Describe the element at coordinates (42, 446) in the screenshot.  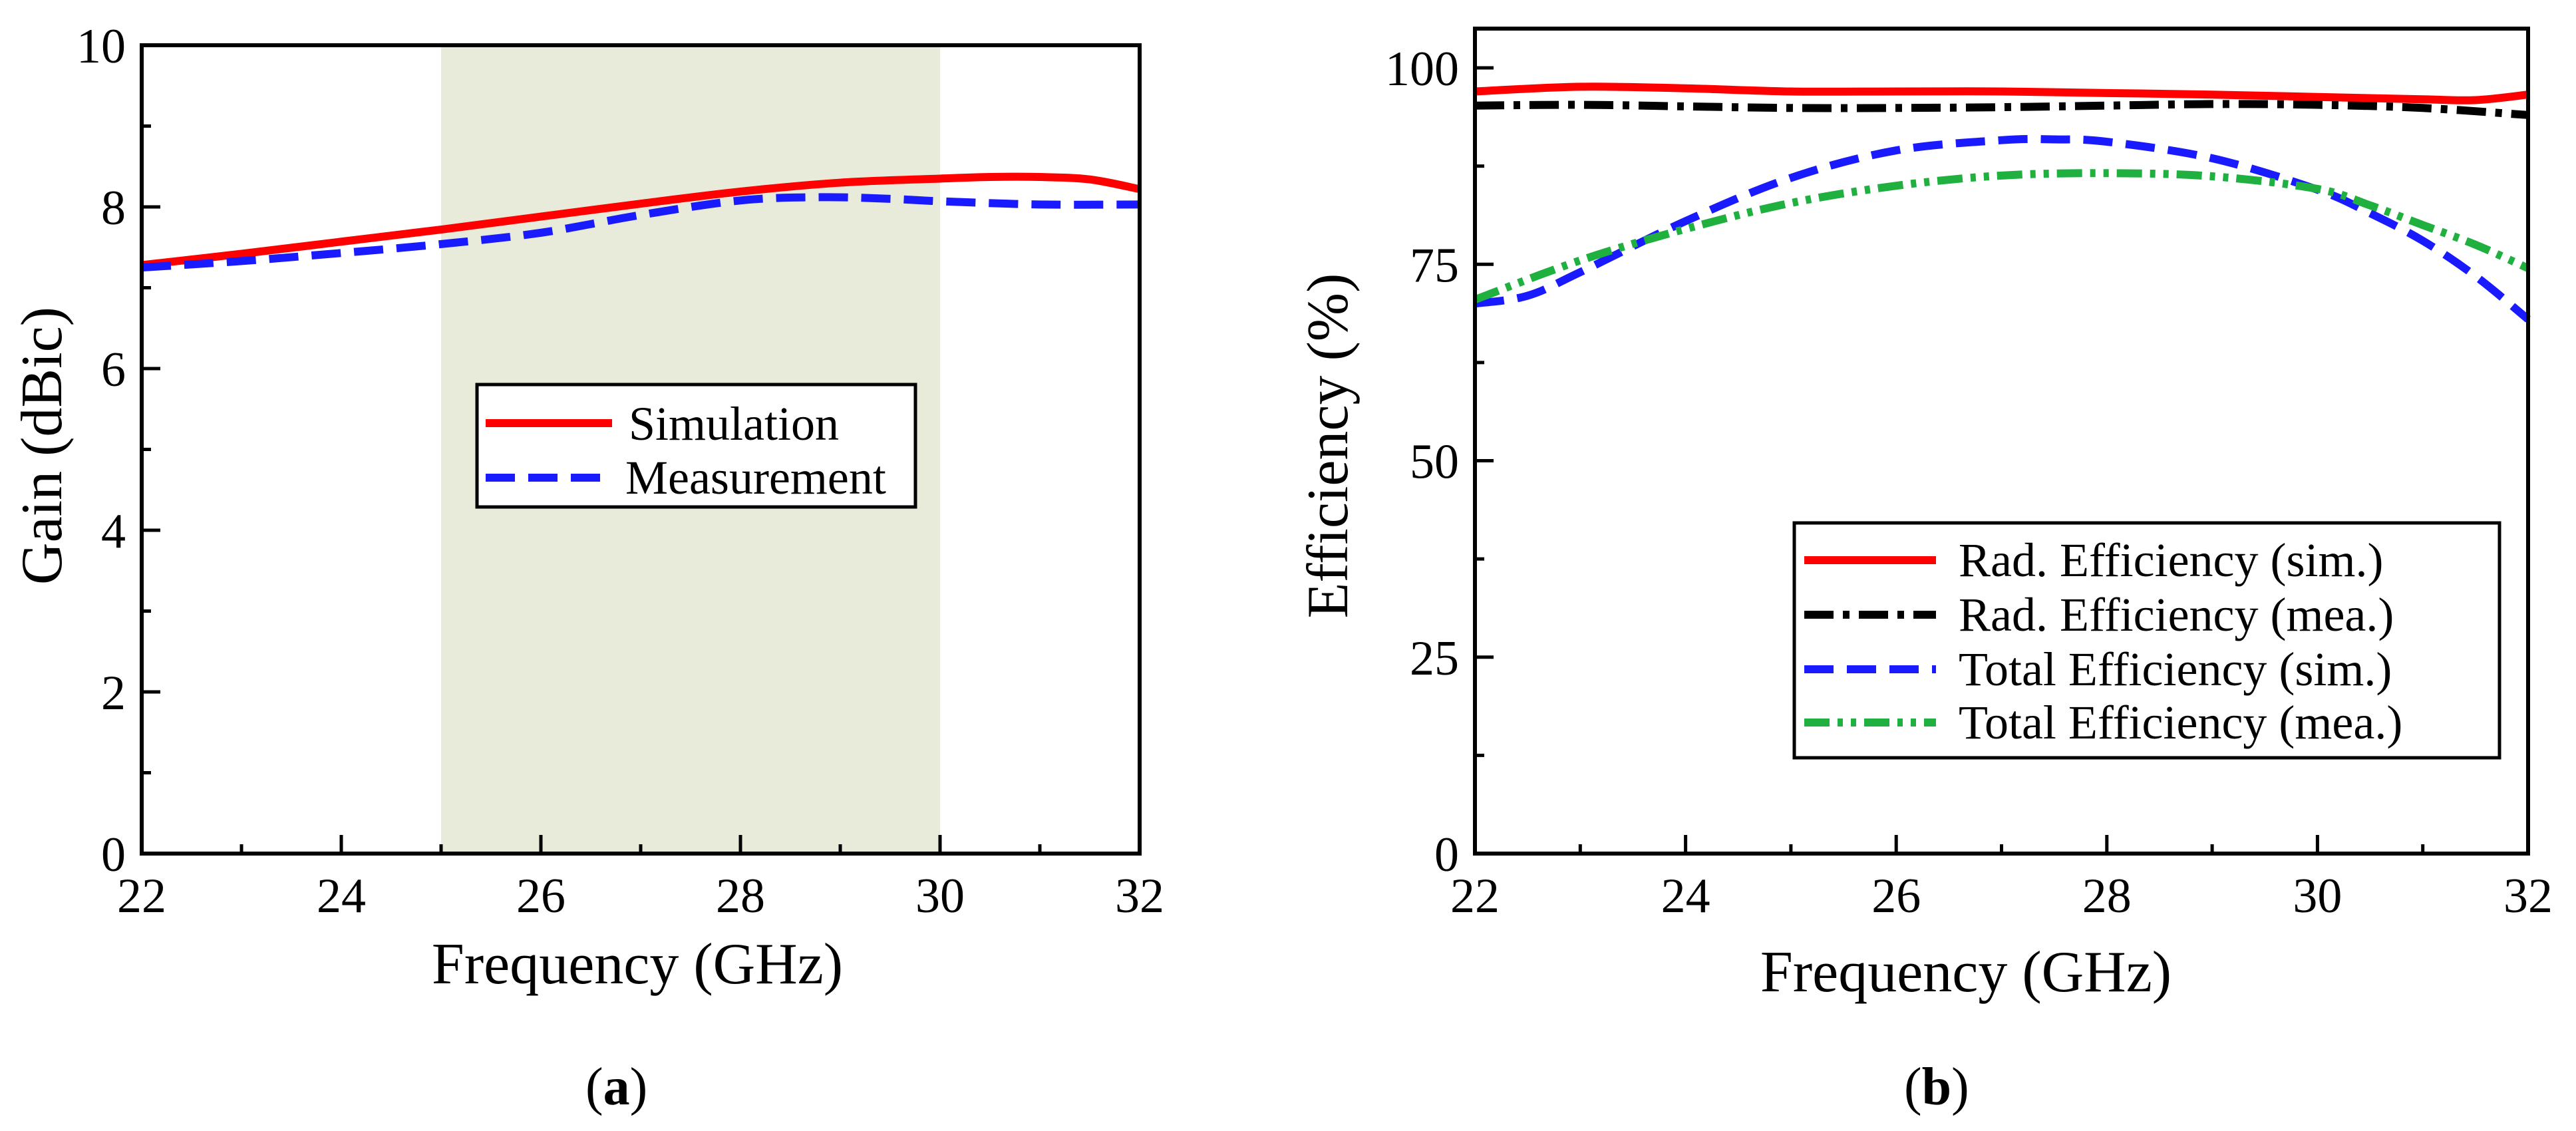
I see `panel-a-y-axis-title: Gain (dBic)` at that location.